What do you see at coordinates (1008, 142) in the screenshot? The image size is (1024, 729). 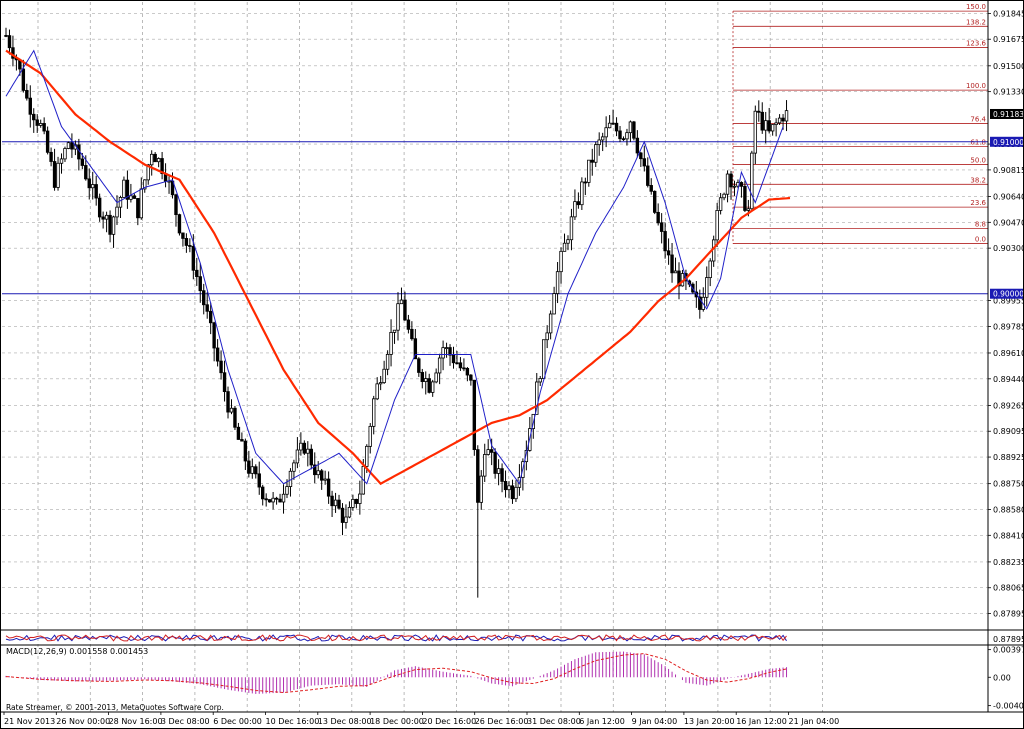 I see `price-tag-label: 0.91000` at bounding box center [1008, 142].